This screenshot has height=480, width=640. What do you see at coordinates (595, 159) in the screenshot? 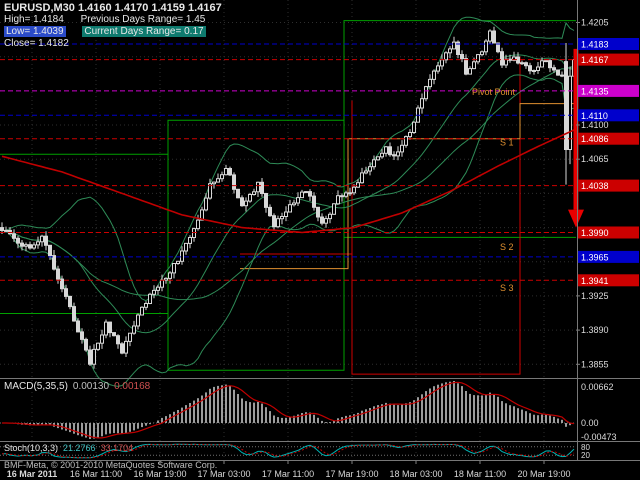
I see `price-axis-label: 1.4065` at bounding box center [595, 159].